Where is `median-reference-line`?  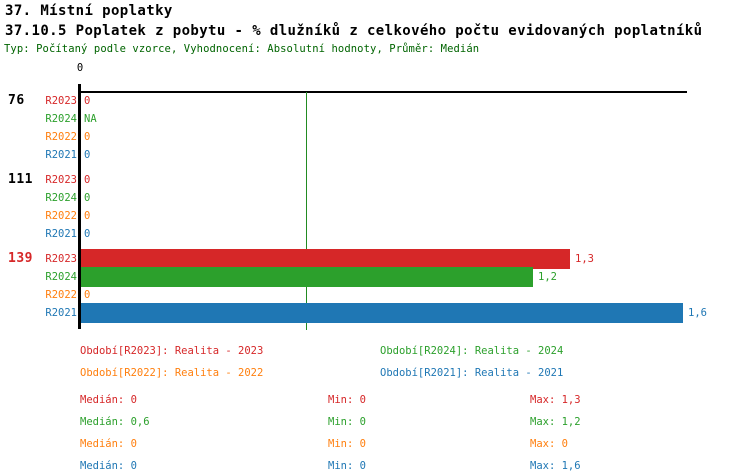 median-reference-line is located at coordinates (306, 211).